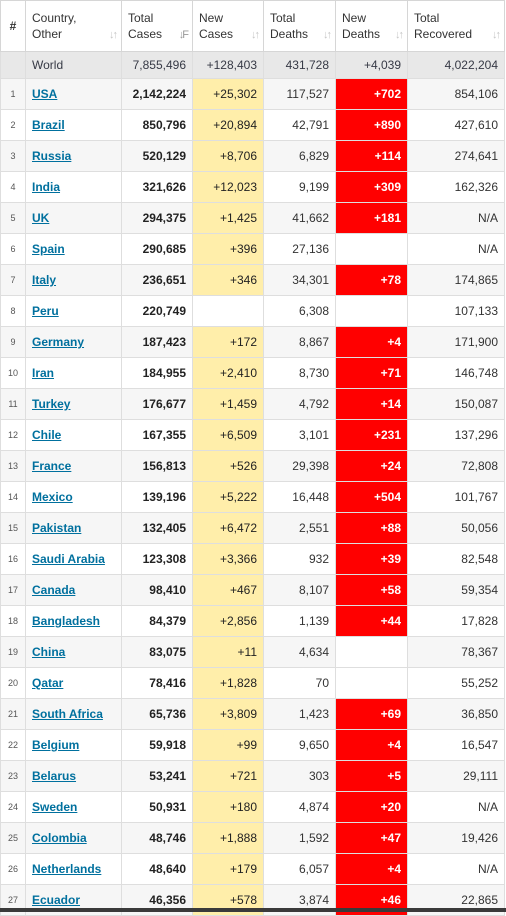 The width and height of the screenshot is (506, 916). I want to click on table-row: 11 Turkey 176,677 +1,459 4,792 +14 150,087, so click(252, 404).